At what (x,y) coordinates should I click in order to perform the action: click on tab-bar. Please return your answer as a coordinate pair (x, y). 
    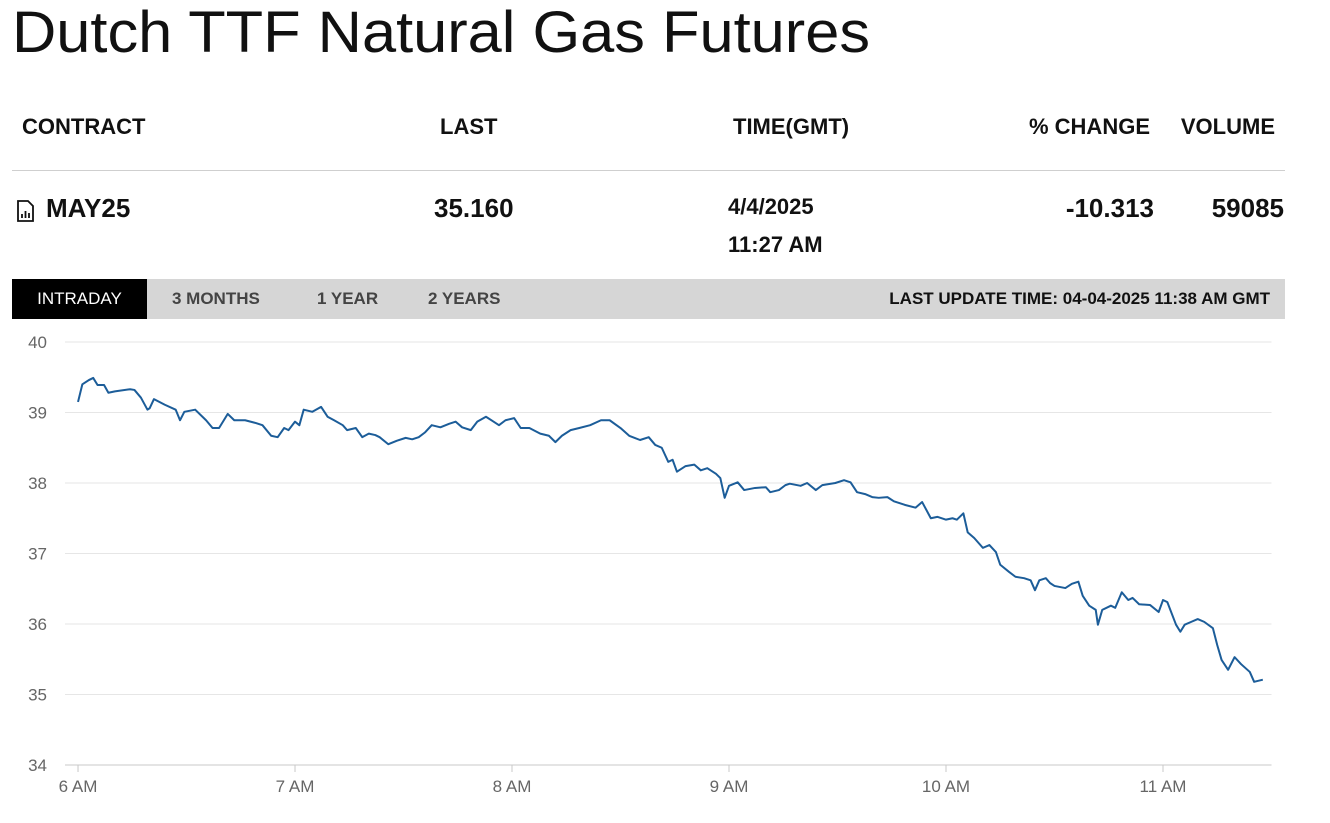
    Looking at the image, I should click on (648, 299).